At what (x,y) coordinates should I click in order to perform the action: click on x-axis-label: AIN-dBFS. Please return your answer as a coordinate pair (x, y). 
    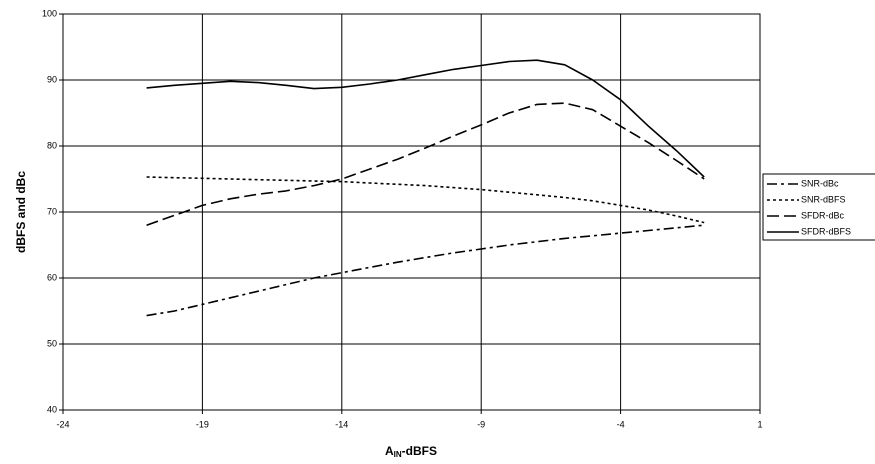
    Looking at the image, I should click on (411, 451).